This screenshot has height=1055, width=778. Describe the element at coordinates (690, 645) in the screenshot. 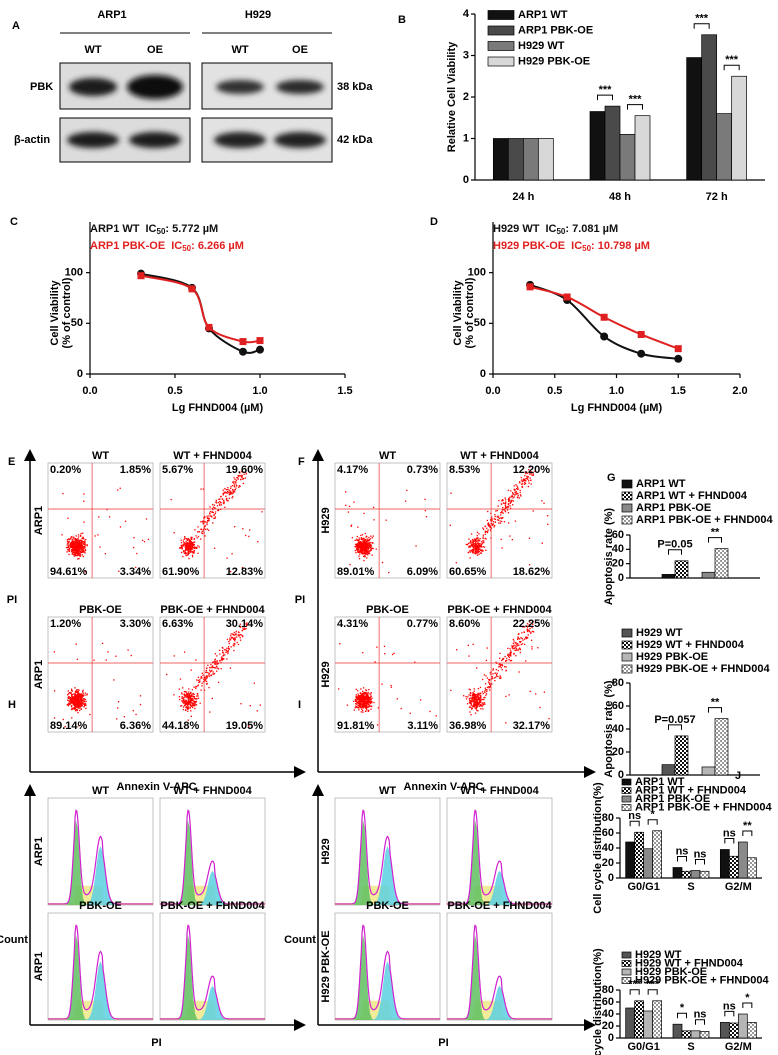

I see `legend-label: H929 WT + FHND004` at that location.